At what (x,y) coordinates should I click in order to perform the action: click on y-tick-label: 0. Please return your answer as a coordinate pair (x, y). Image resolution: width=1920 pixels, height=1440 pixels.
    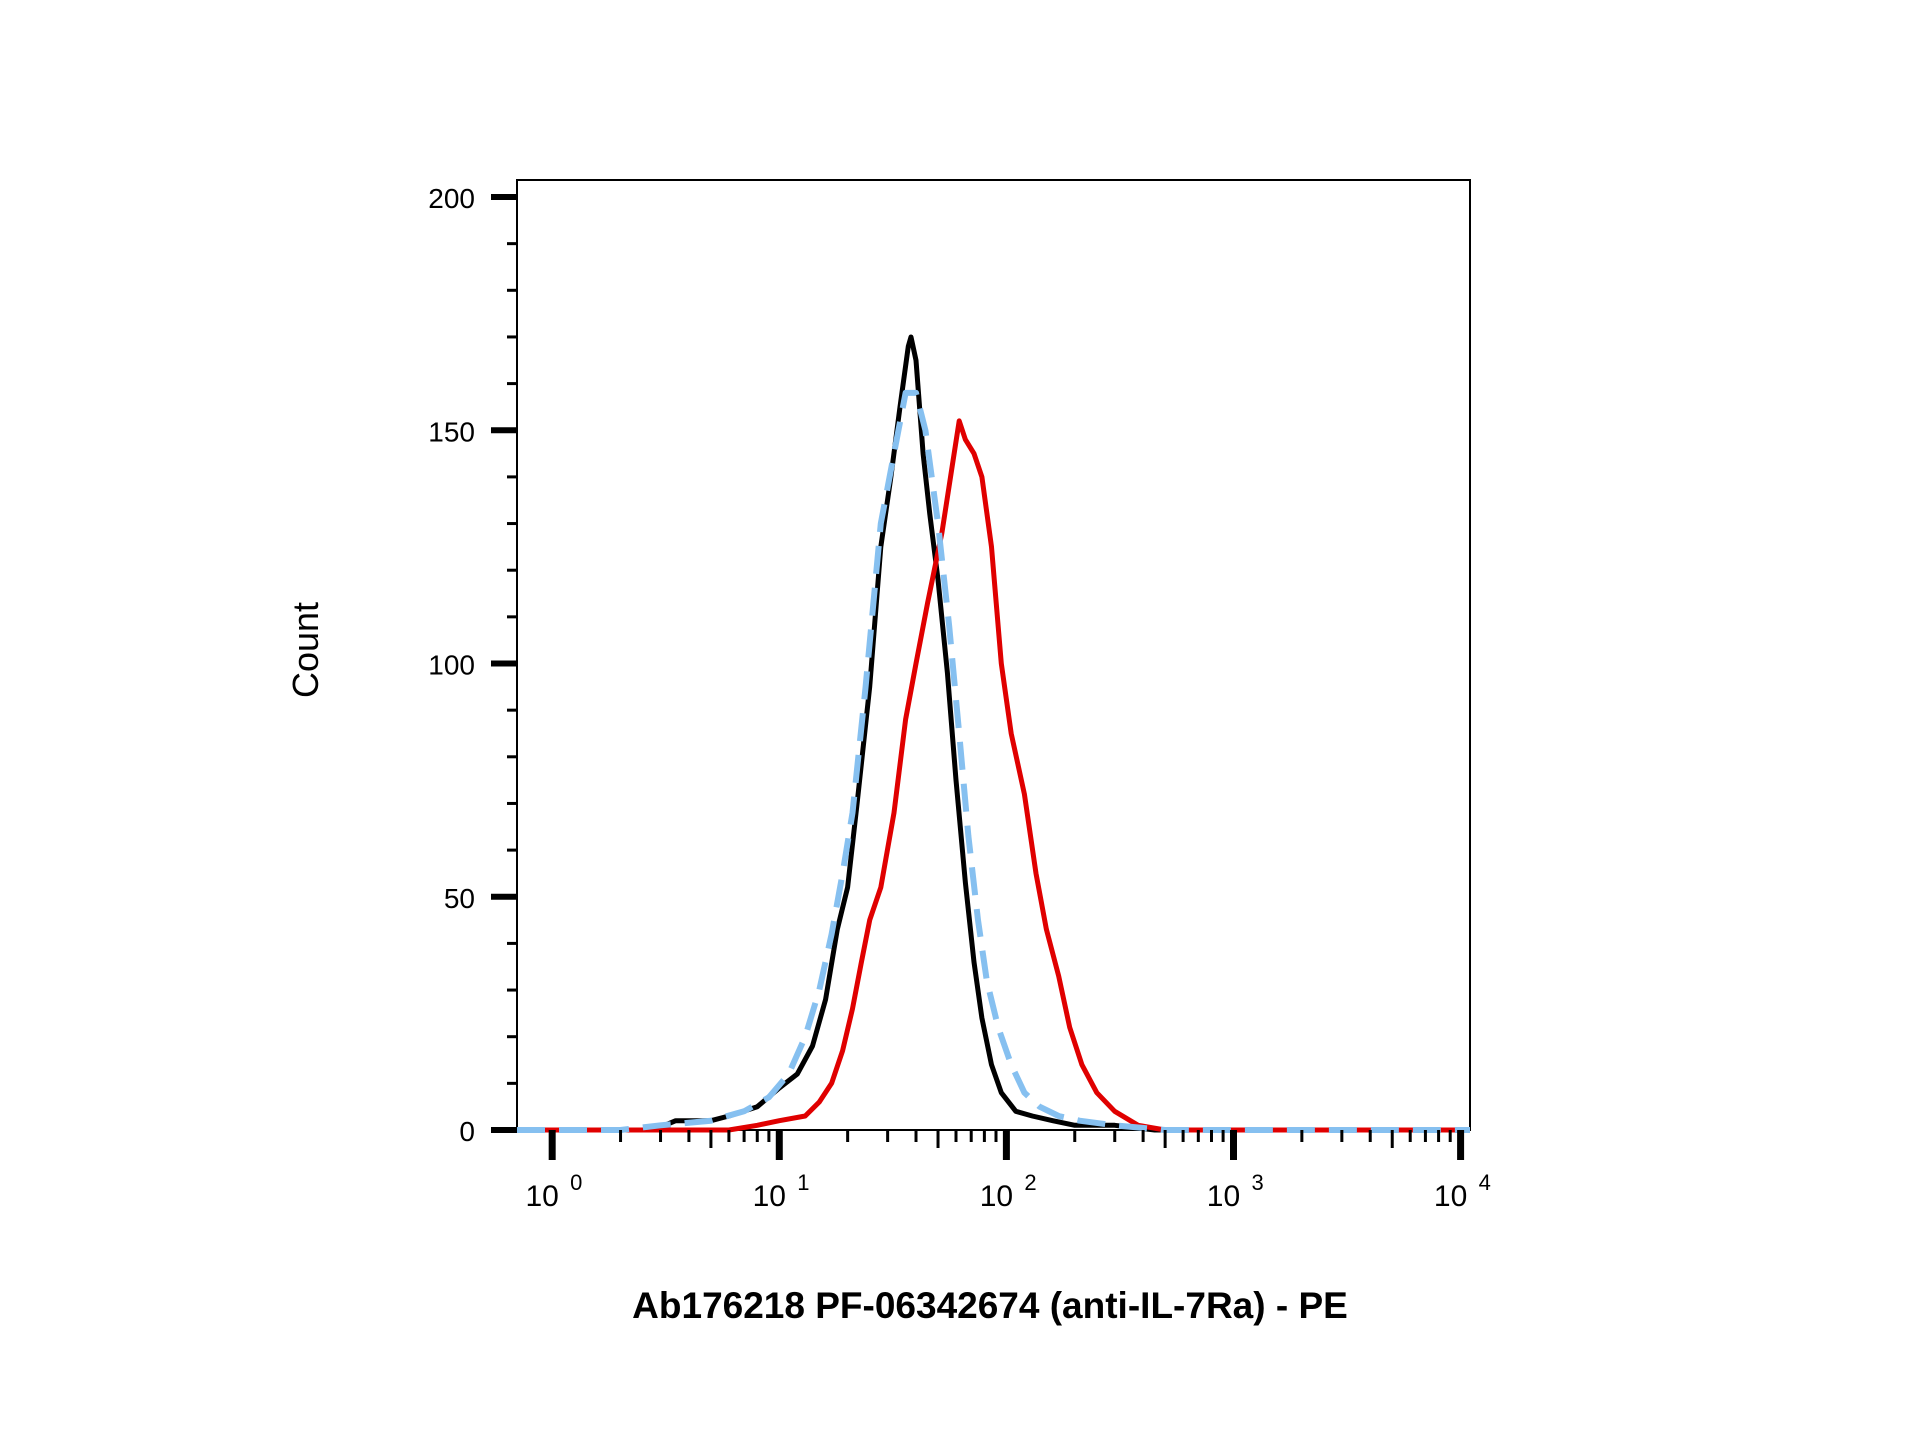
    Looking at the image, I should click on (467, 1131).